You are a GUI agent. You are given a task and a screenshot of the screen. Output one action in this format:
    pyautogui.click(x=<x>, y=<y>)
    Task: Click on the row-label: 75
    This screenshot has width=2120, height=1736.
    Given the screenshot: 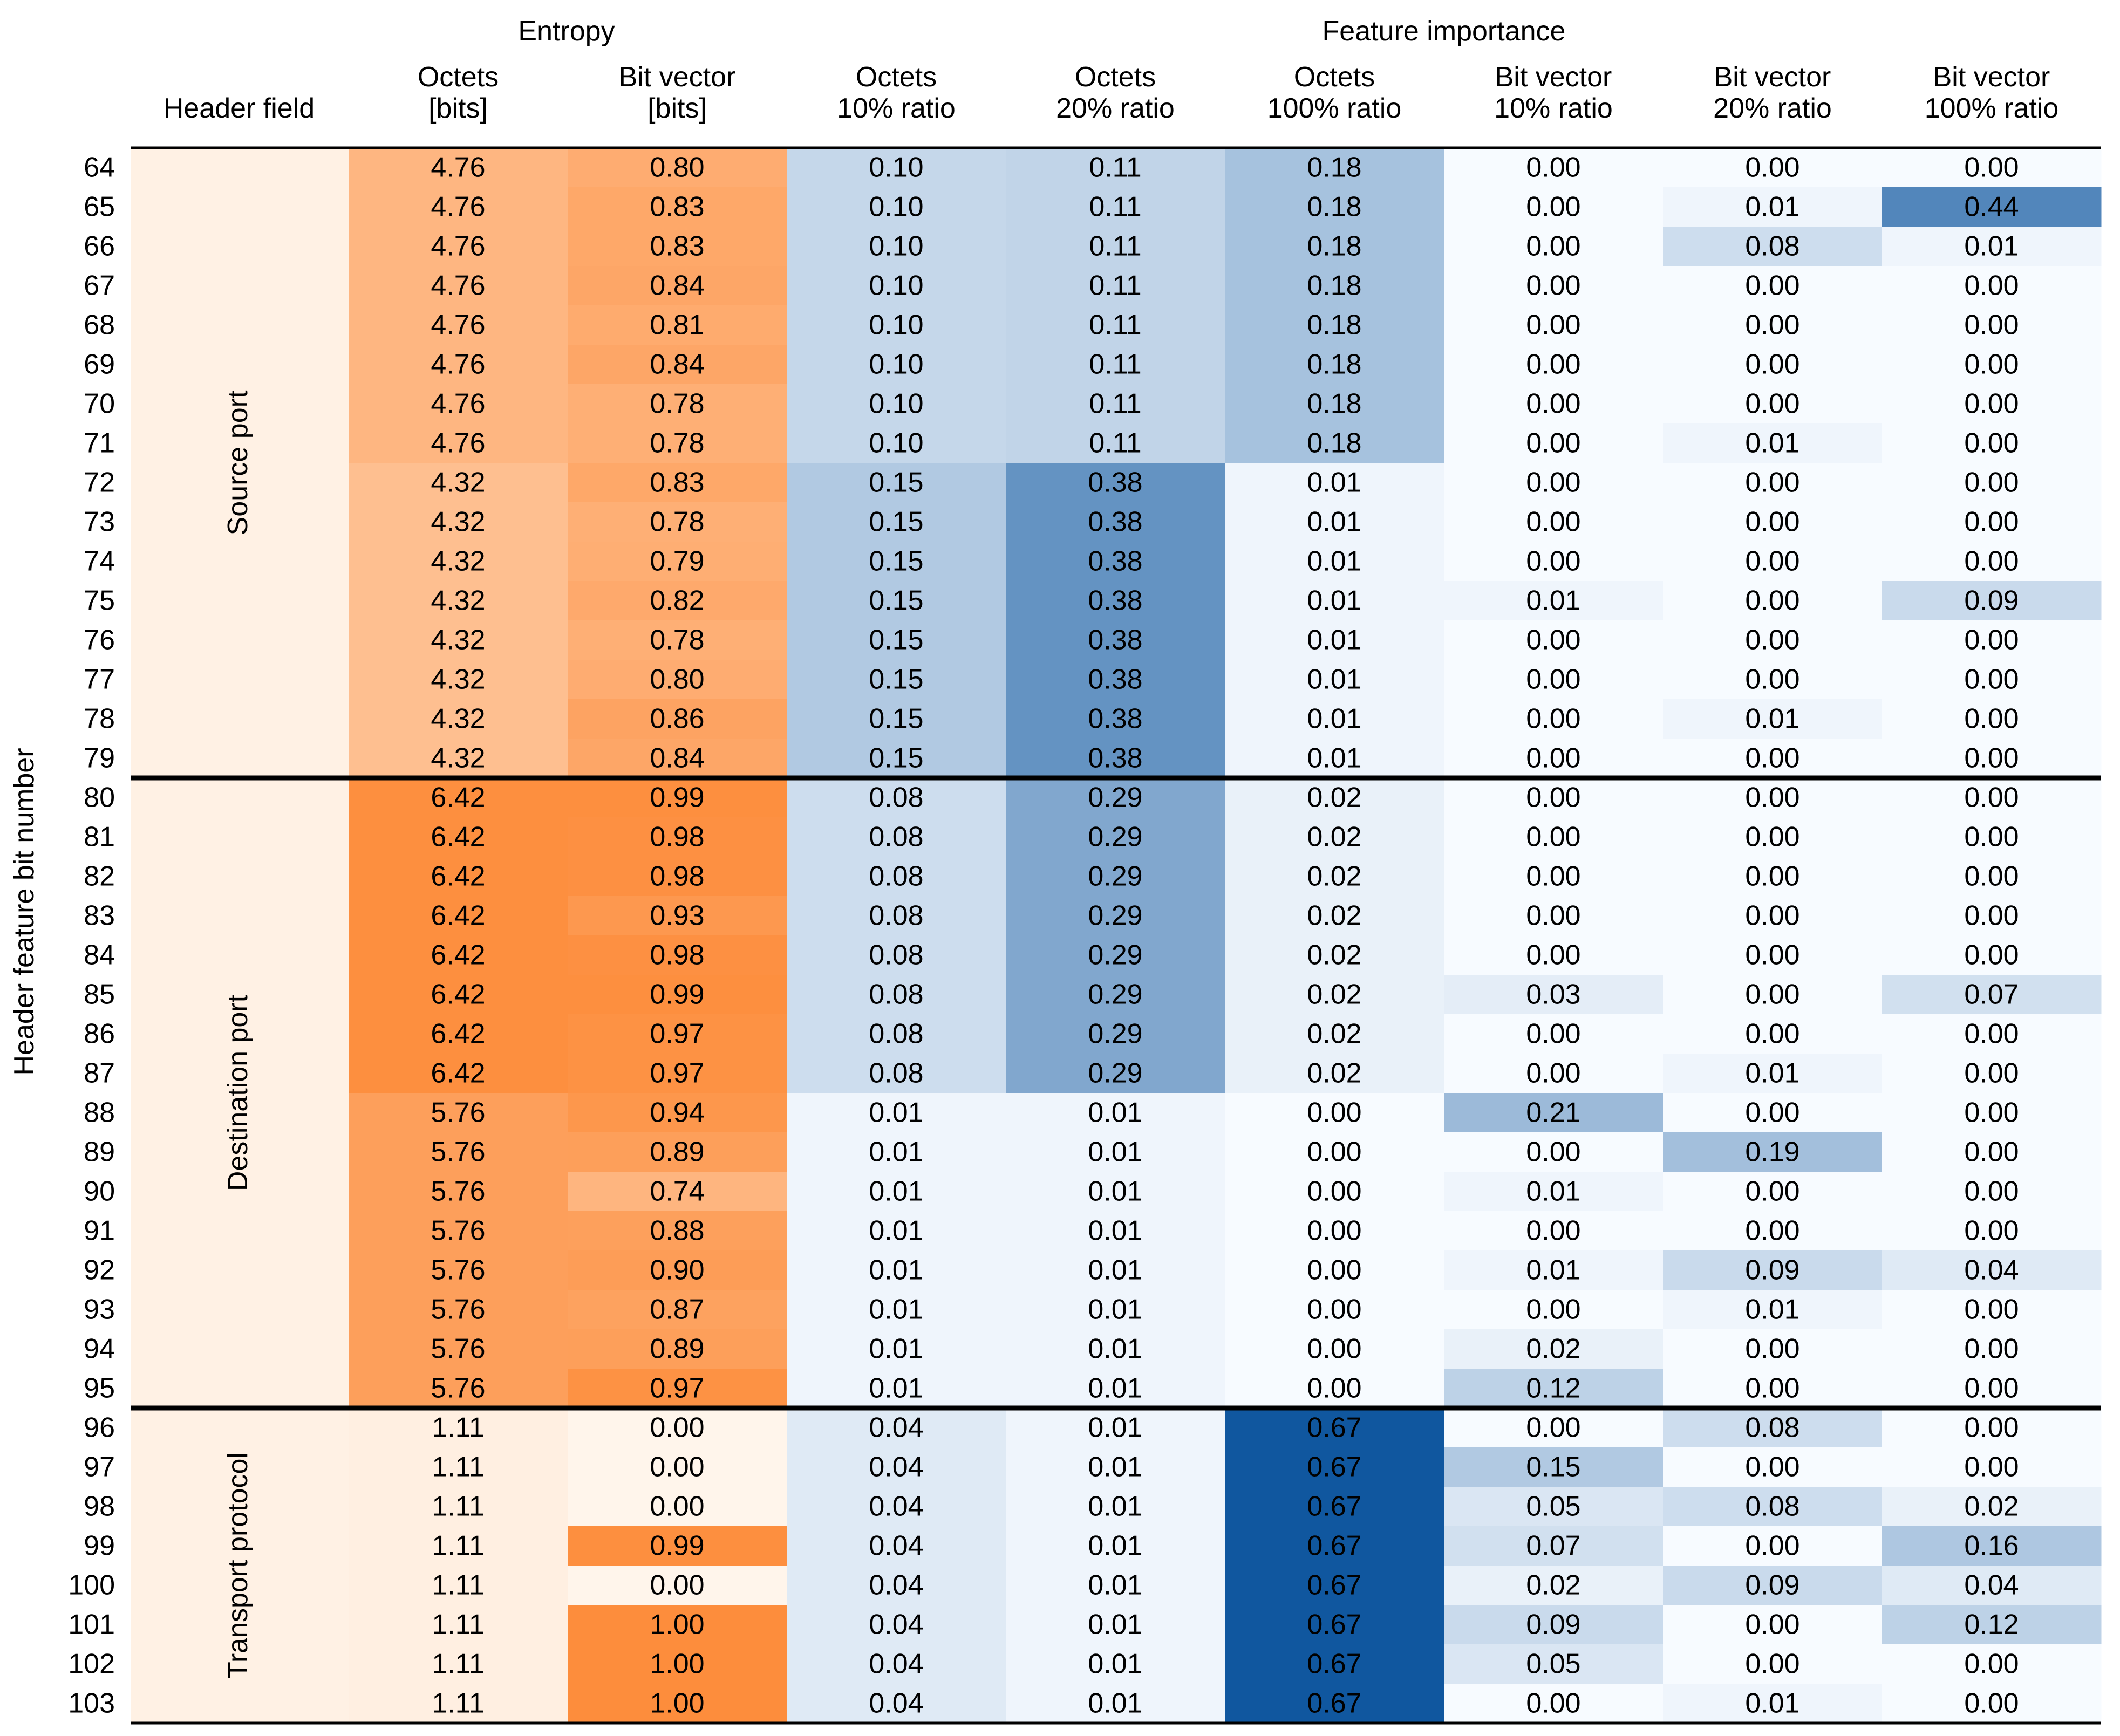 What is the action you would take?
    pyautogui.click(x=99, y=601)
    